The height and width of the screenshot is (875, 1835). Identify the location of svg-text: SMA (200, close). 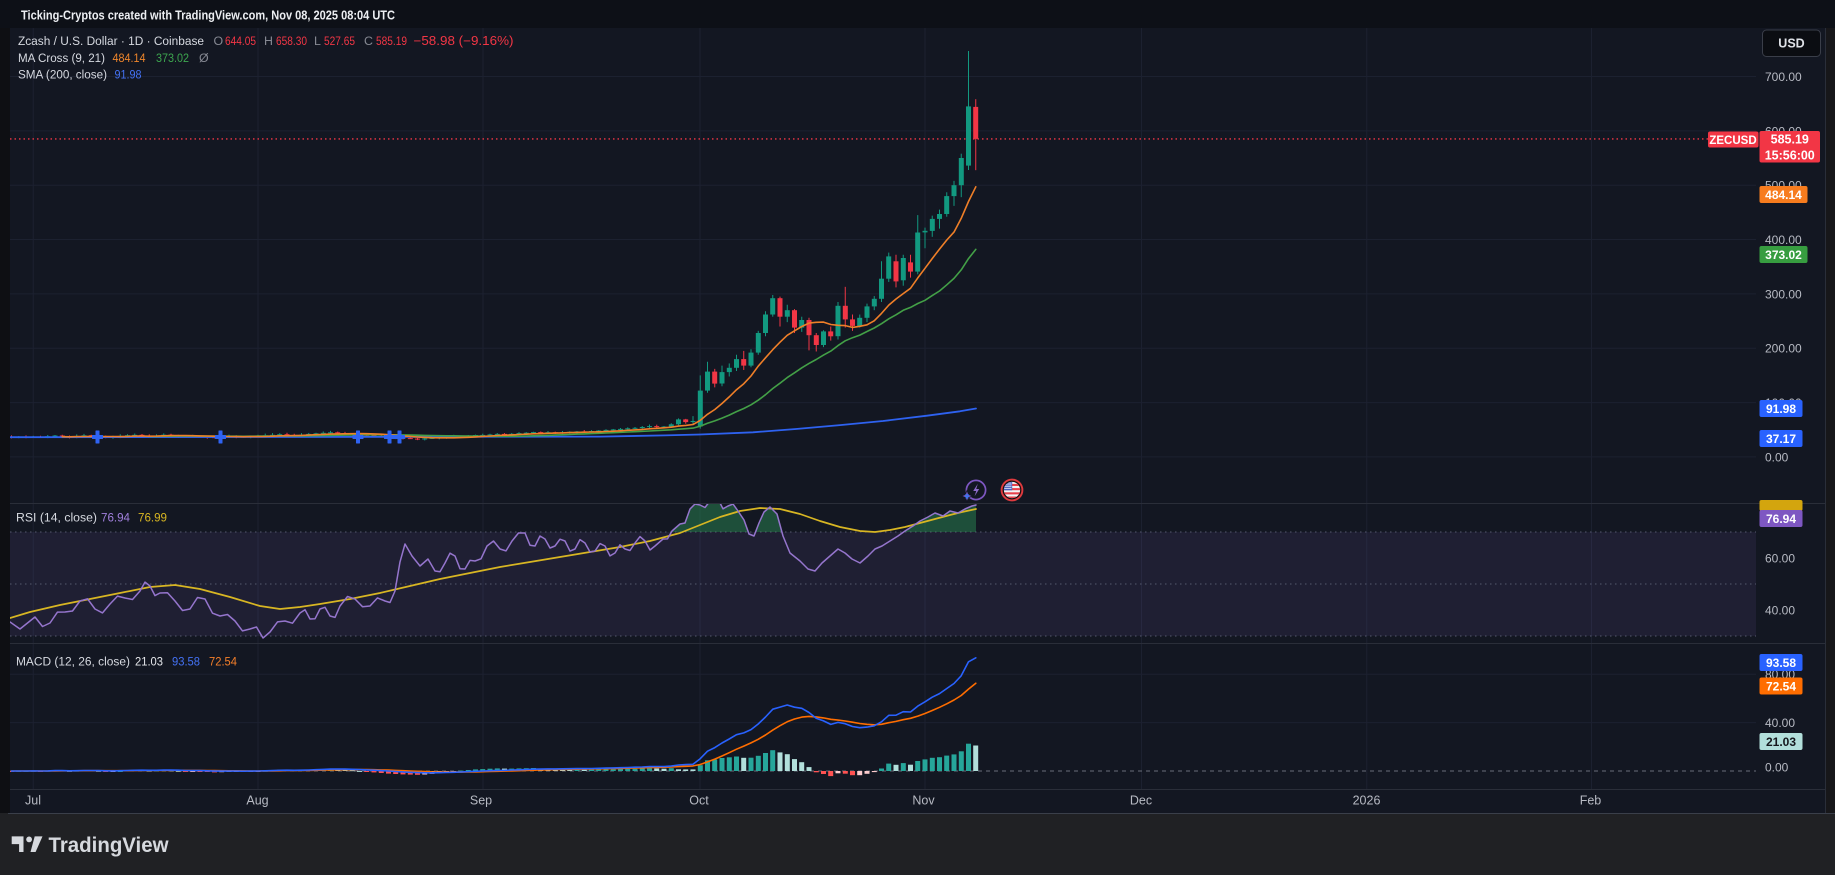
(62, 75).